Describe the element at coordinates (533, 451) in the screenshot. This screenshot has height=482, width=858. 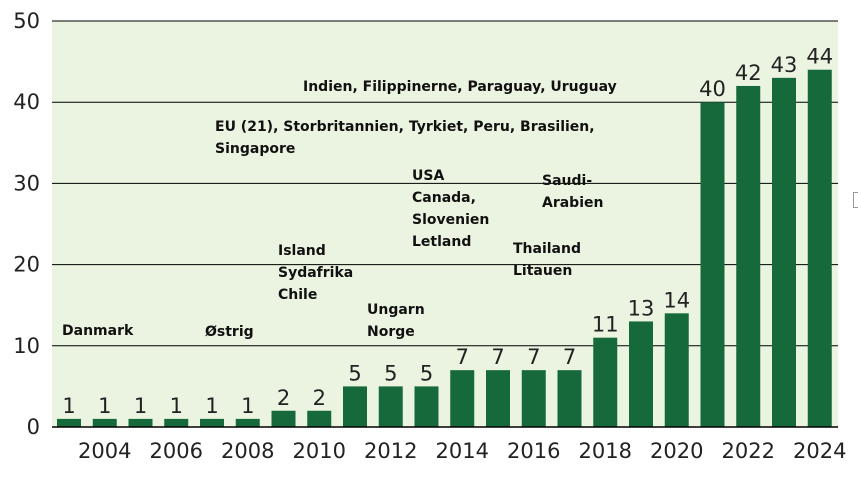
I see `x-tick-label: 2016` at that location.